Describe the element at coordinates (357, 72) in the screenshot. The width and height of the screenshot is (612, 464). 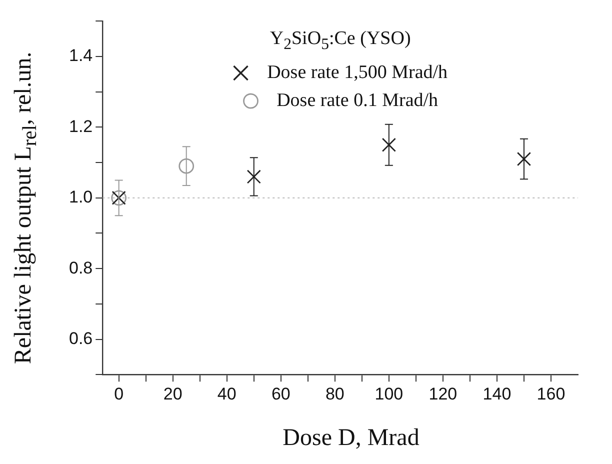
I see `legend-label: Dose rate 1,500 Mrad/h` at that location.